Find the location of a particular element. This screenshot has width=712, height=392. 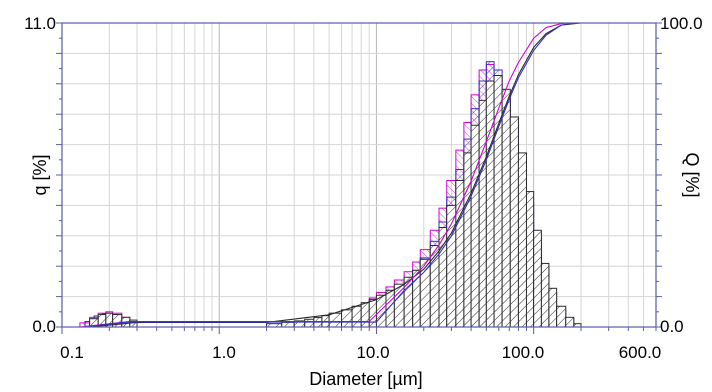

x-tick-label: 1.0 is located at coordinates (224, 352).